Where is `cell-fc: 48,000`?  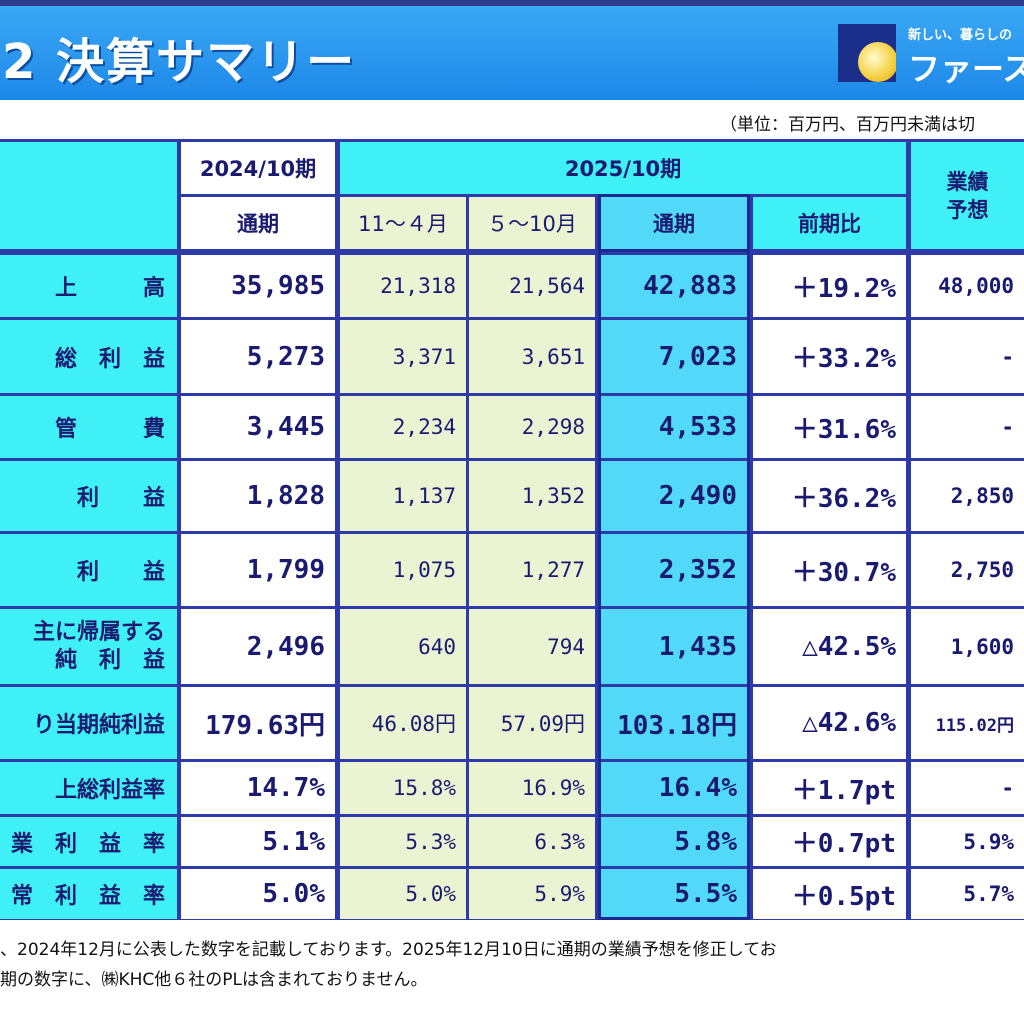
cell-fc: 48,000 is located at coordinates (967, 286).